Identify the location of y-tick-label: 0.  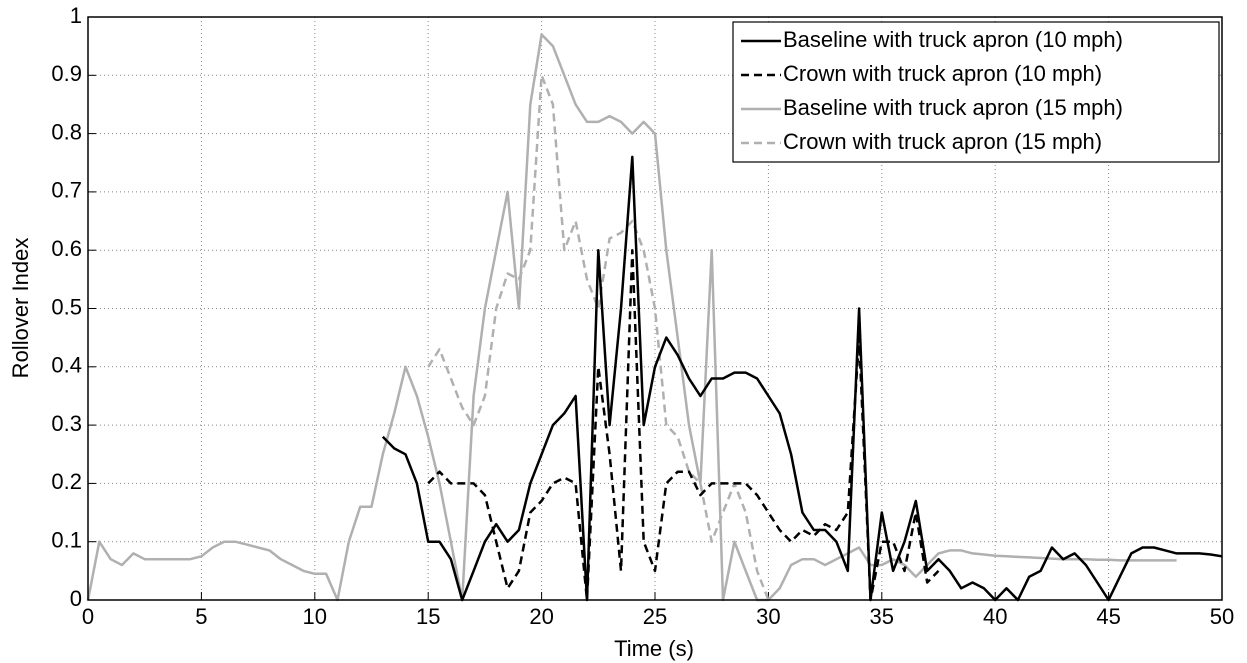
(76, 598).